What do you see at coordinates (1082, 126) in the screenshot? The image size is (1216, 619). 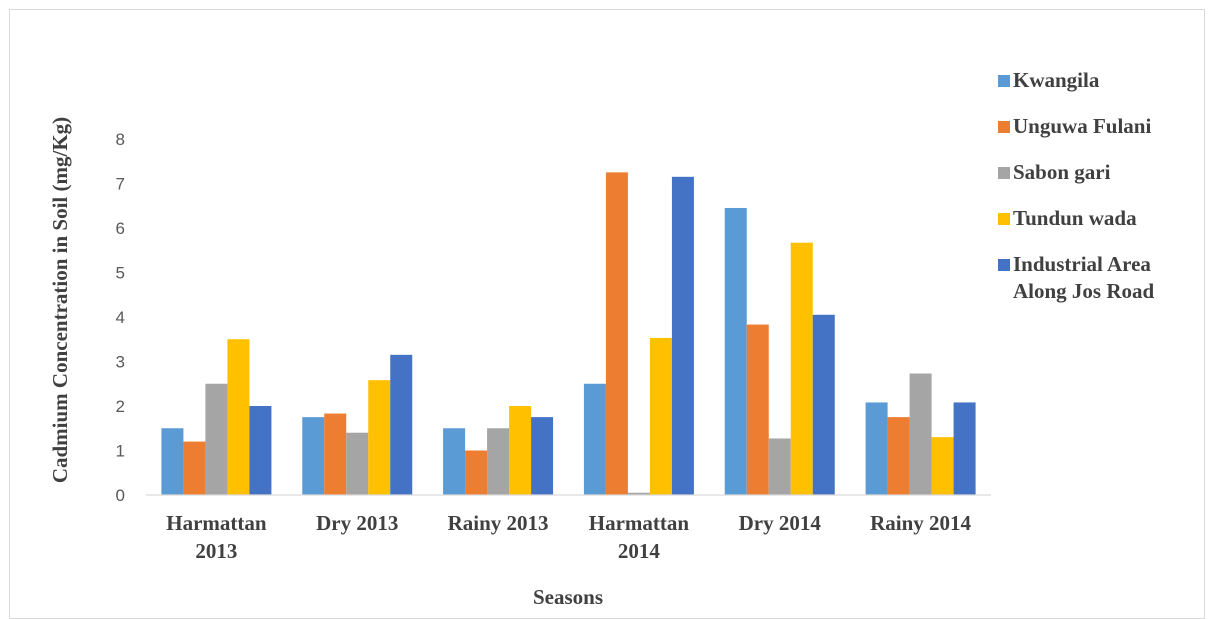 I see `legend-label: Unguwa Fulani` at bounding box center [1082, 126].